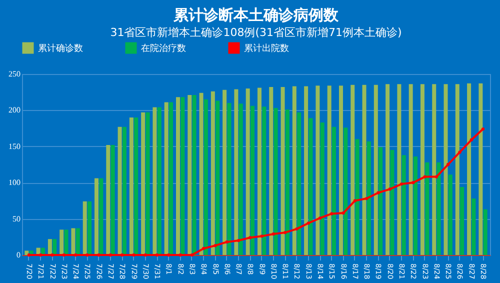 The height and width of the screenshot is (283, 500). I want to click on y-tick-label: 0, so click(18, 255).